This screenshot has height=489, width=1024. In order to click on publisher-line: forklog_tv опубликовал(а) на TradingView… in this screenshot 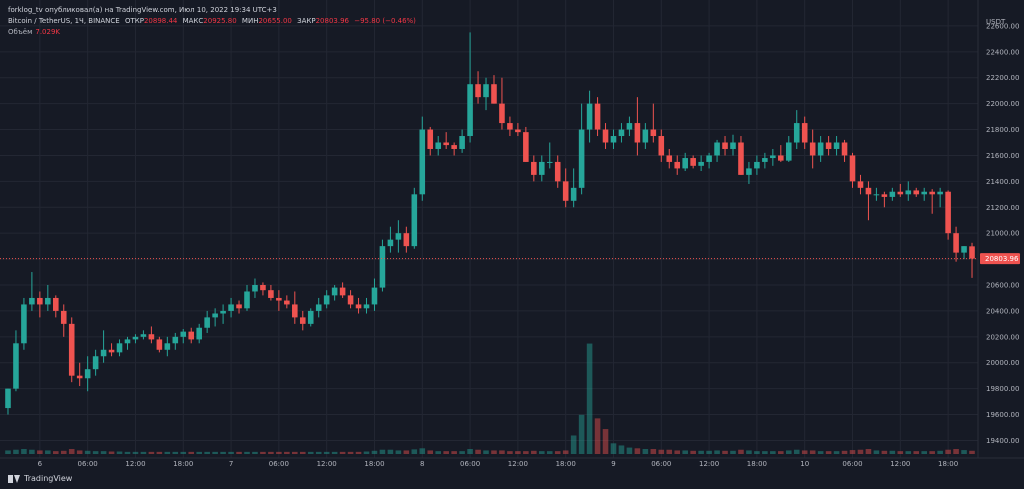, I will do `click(142, 10)`.